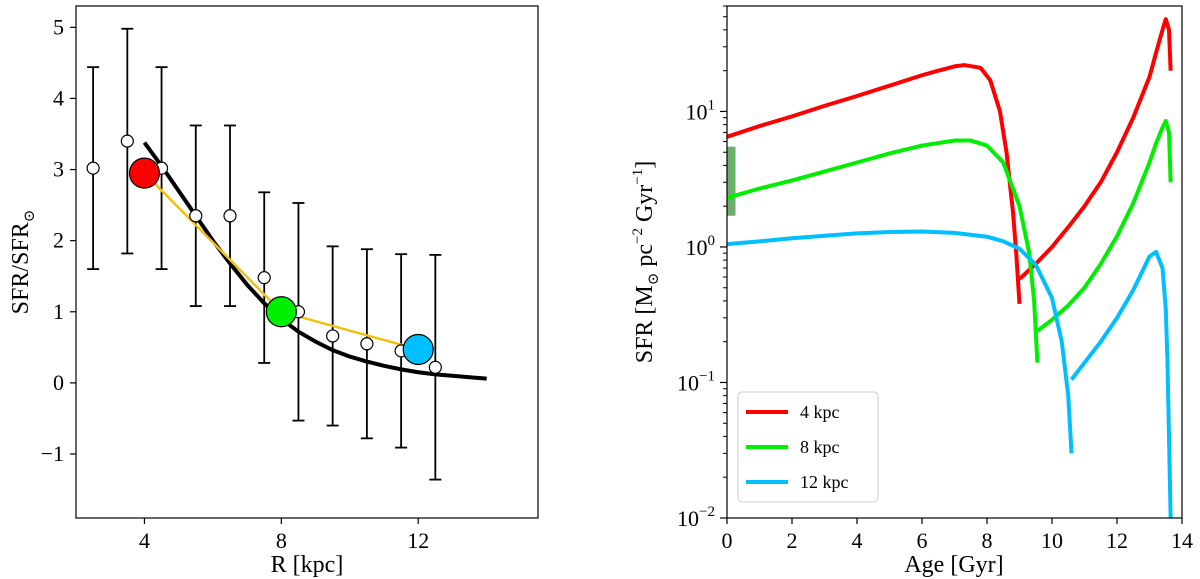  I want to click on x-tick-label: 0, so click(727, 540).